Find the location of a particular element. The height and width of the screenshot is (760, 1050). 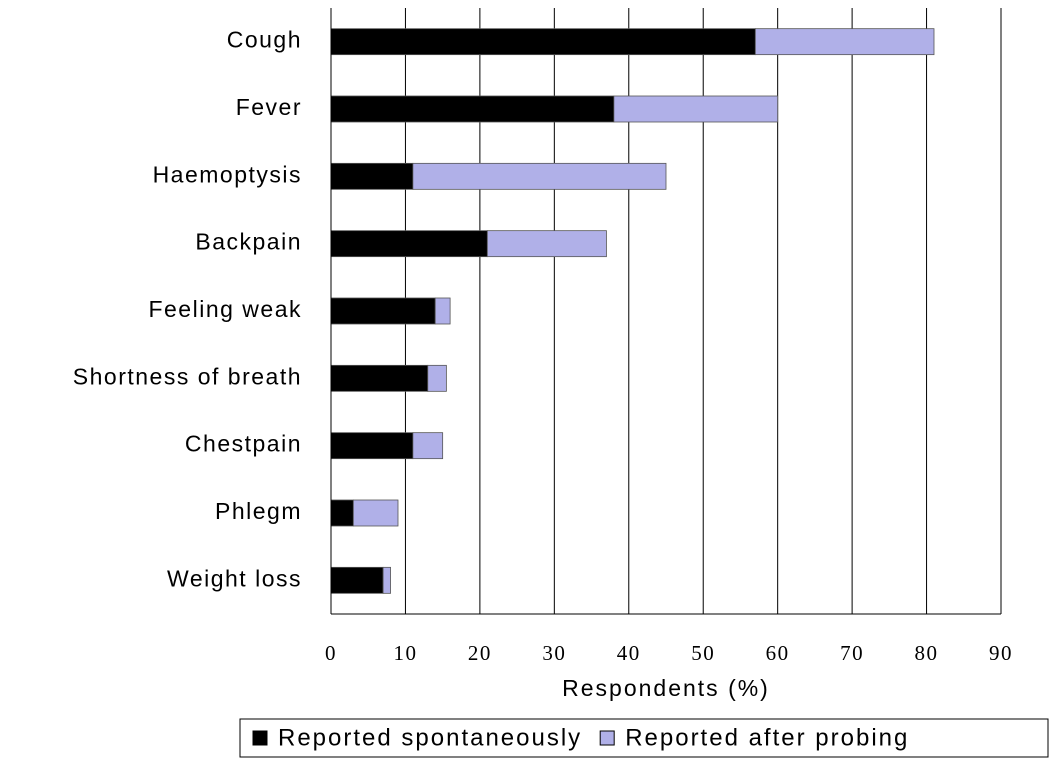

y-tick-label: Shortness of breath is located at coordinates (187, 376).